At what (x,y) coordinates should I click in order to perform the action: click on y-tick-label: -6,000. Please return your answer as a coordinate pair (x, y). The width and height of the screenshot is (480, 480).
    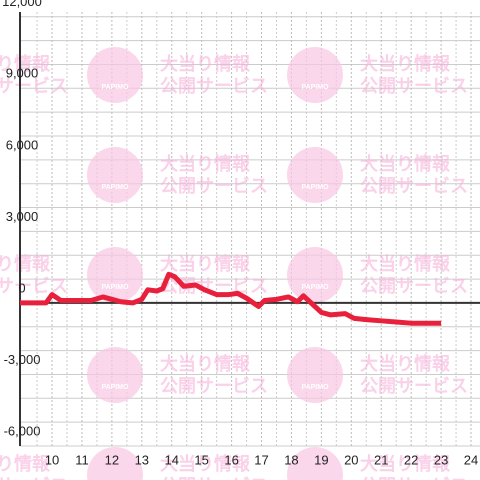
    Looking at the image, I should click on (22, 430).